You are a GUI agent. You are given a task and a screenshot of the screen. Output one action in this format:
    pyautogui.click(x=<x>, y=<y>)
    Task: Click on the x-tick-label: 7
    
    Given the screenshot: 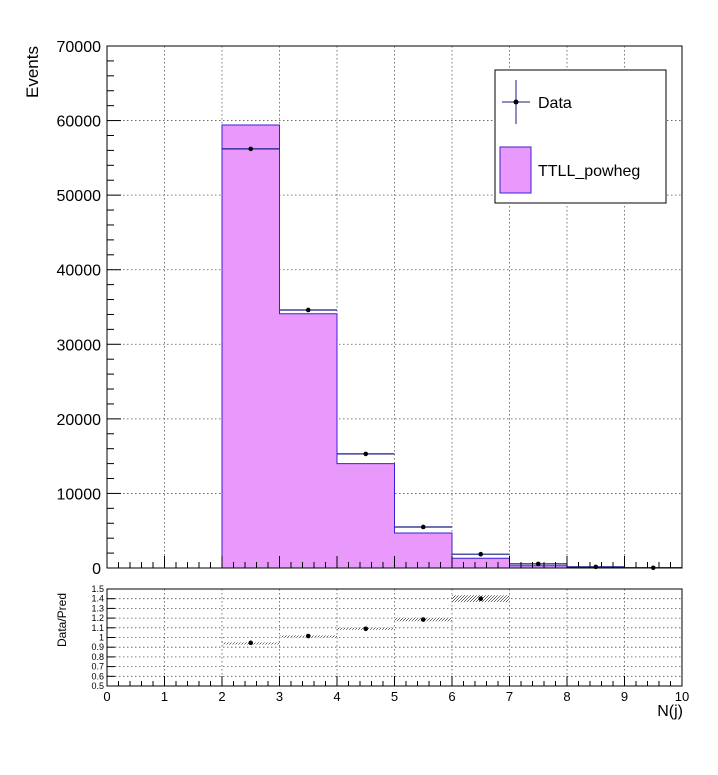 What is the action you would take?
    pyautogui.click(x=509, y=696)
    